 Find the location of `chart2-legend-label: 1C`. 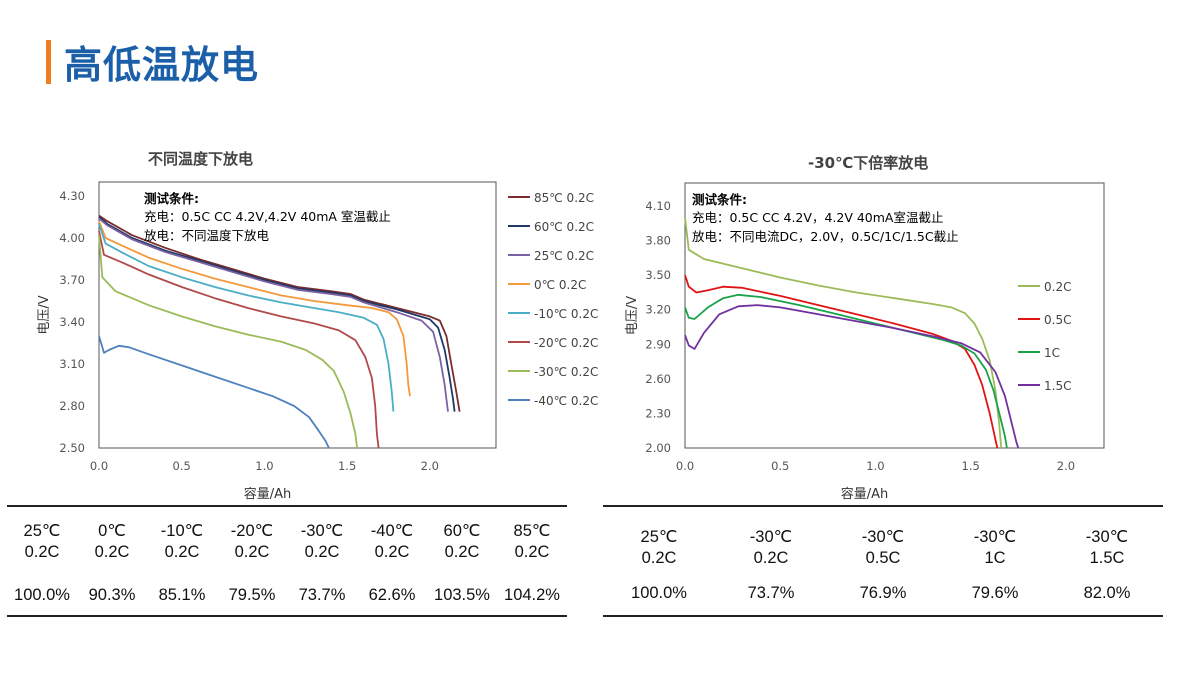

chart2-legend-label: 1C is located at coordinates (1052, 353).